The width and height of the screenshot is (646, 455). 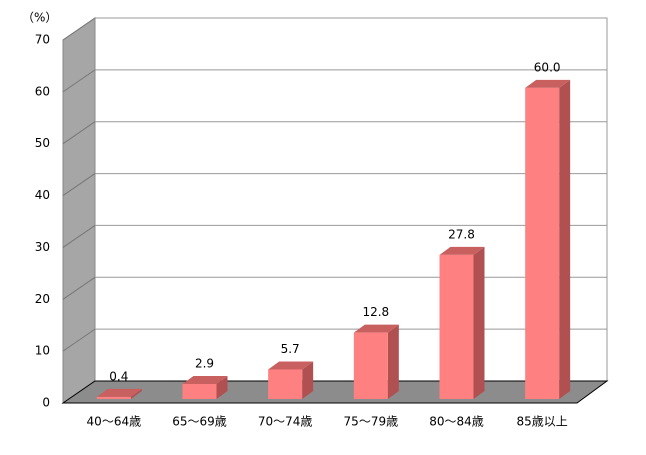 I want to click on y-tick-label: 40, so click(x=42, y=195).